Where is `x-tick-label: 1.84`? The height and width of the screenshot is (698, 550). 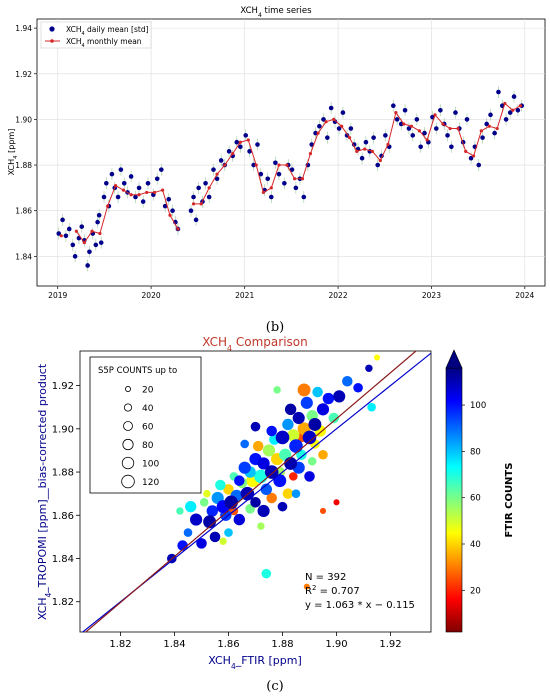 x-tick-label: 1.84 is located at coordinates (174, 644).